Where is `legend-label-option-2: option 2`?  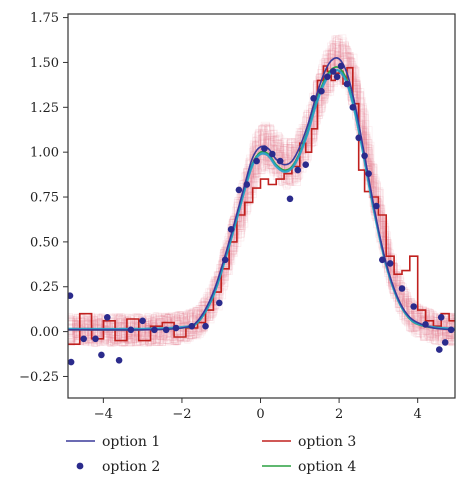
legend-label-option-2: option 2 is located at coordinates (131, 467).